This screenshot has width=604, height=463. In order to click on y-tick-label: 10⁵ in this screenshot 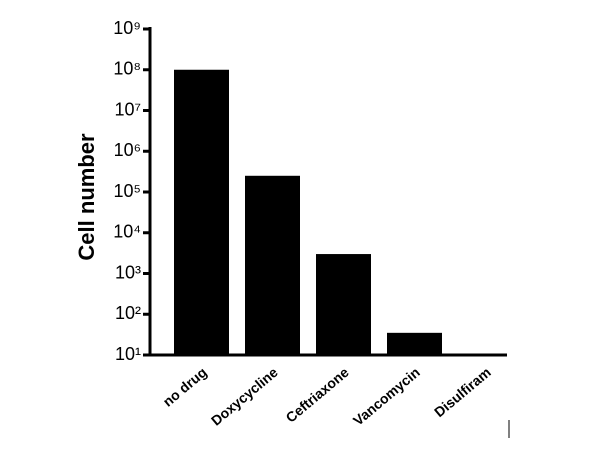, I will do `click(127, 191)`.